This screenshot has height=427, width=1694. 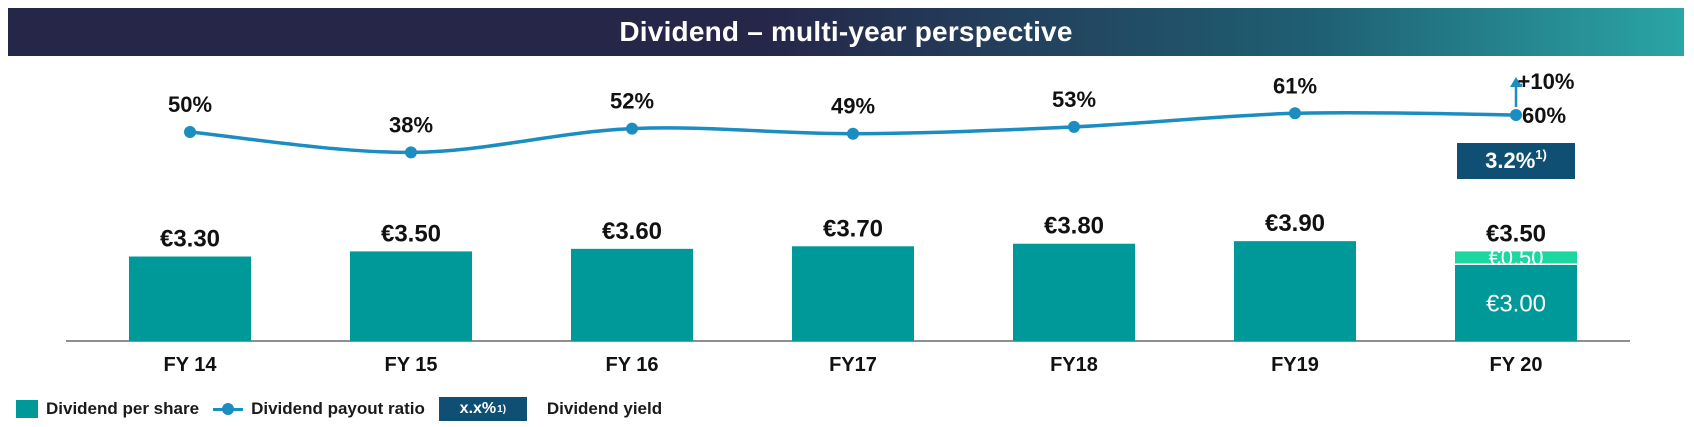 I want to click on legend-yield-box-footnote: 1), so click(x=502, y=409).